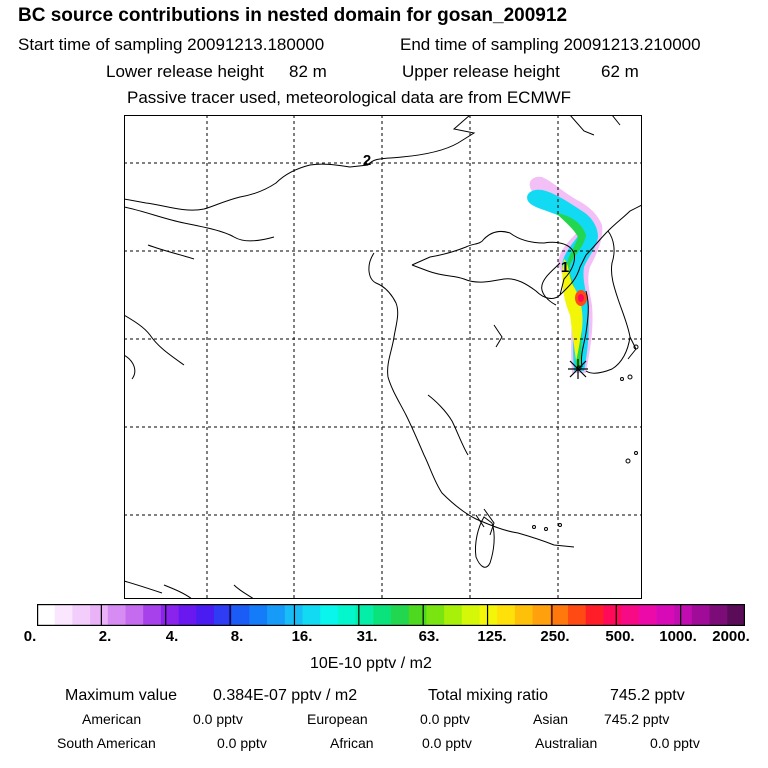 This screenshot has width=768, height=768. I want to click on colorbar-tick: 4., so click(172, 636).